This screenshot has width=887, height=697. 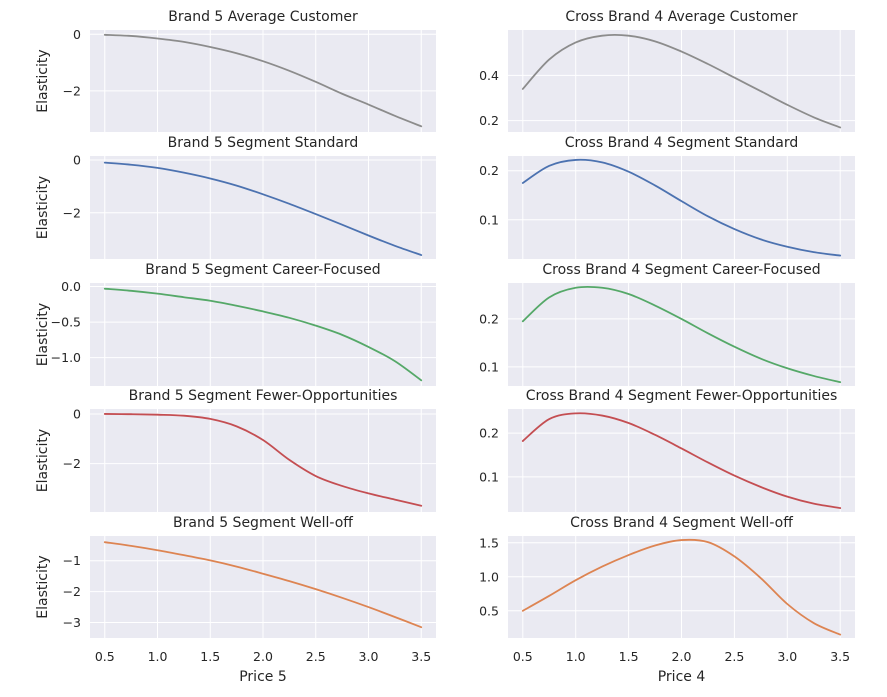 What do you see at coordinates (681, 17) in the screenshot?
I see `subplot-title: Cross Brand 4 Average Customer` at bounding box center [681, 17].